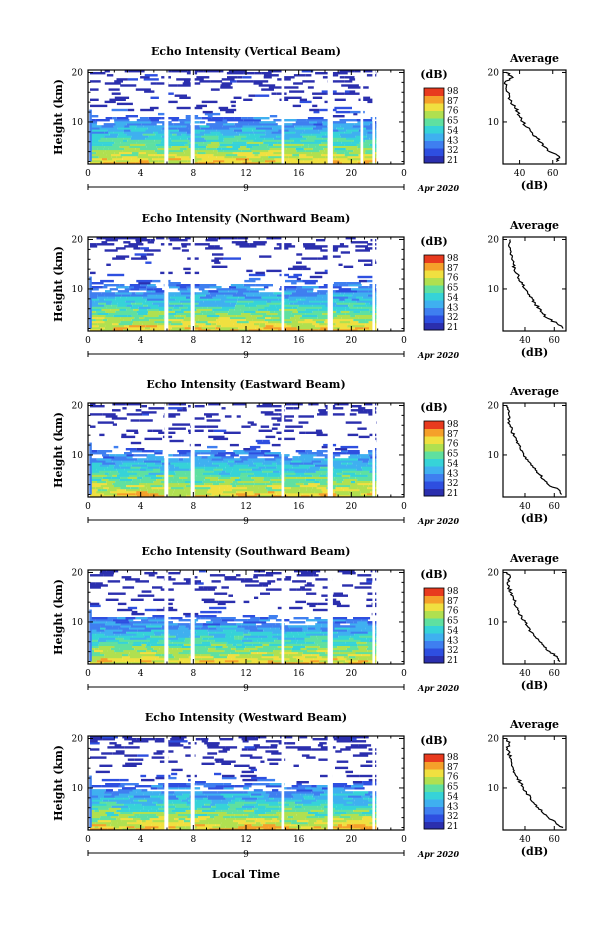 The width and height of the screenshot is (616, 929). What do you see at coordinates (452, 328) in the screenshot?
I see `colorbar-tick-label: 21` at bounding box center [452, 328].